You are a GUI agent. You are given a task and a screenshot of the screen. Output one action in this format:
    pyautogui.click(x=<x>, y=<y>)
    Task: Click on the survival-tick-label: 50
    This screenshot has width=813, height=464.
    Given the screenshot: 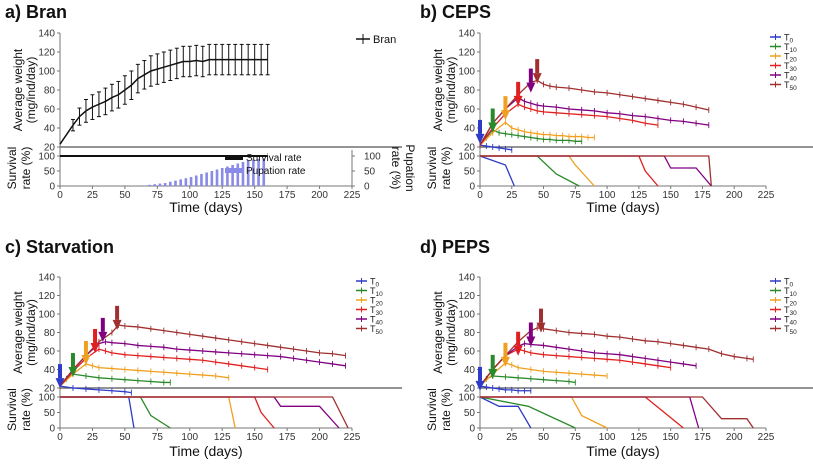 What is the action you would take?
    pyautogui.click(x=470, y=413)
    